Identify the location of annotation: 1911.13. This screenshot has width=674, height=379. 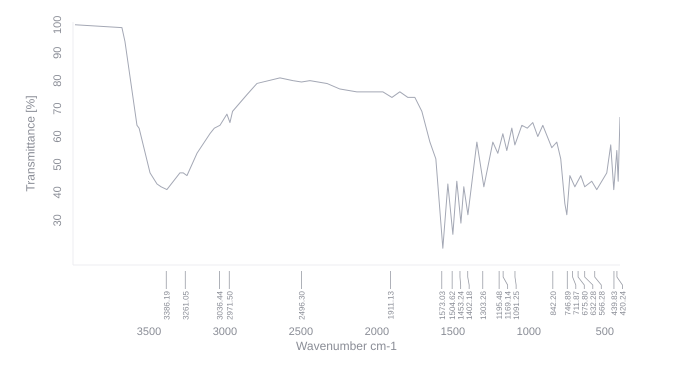
(391, 305).